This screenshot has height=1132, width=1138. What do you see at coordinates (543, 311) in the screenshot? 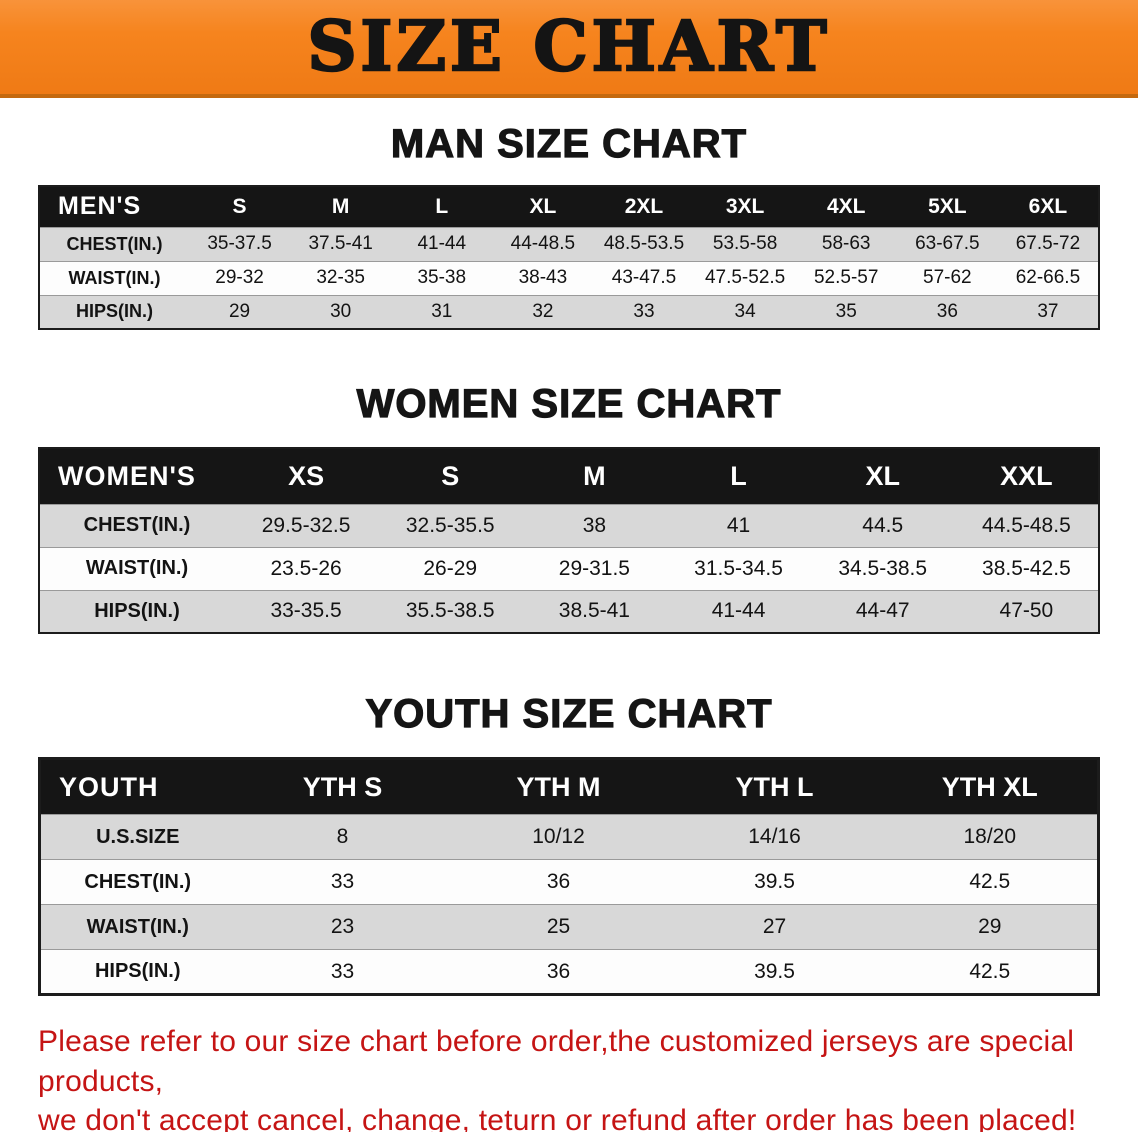
I see `measurement-value: 32` at bounding box center [543, 311].